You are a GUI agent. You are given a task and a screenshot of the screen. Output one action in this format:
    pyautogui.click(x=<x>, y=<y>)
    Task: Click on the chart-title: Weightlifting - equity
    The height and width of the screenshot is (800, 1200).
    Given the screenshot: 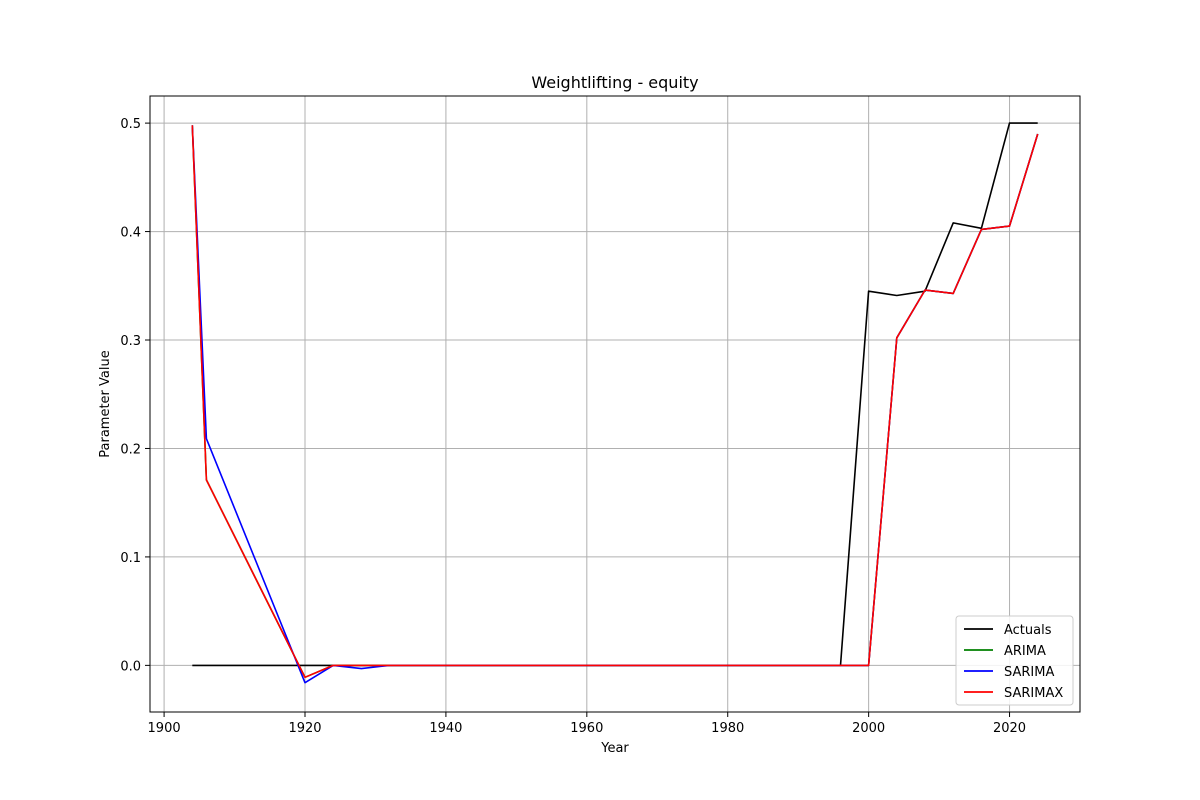 What is the action you would take?
    pyautogui.click(x=614, y=82)
    